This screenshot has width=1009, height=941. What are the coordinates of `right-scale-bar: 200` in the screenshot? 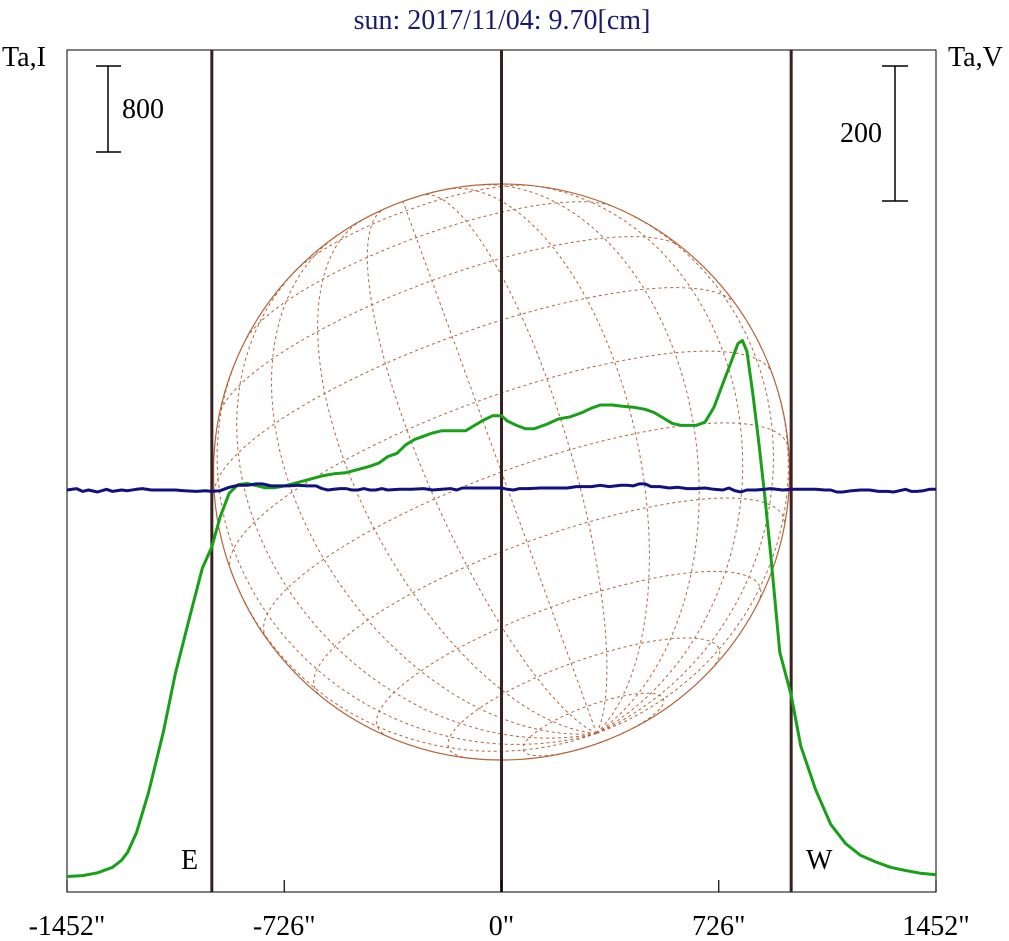 It's located at (874, 133).